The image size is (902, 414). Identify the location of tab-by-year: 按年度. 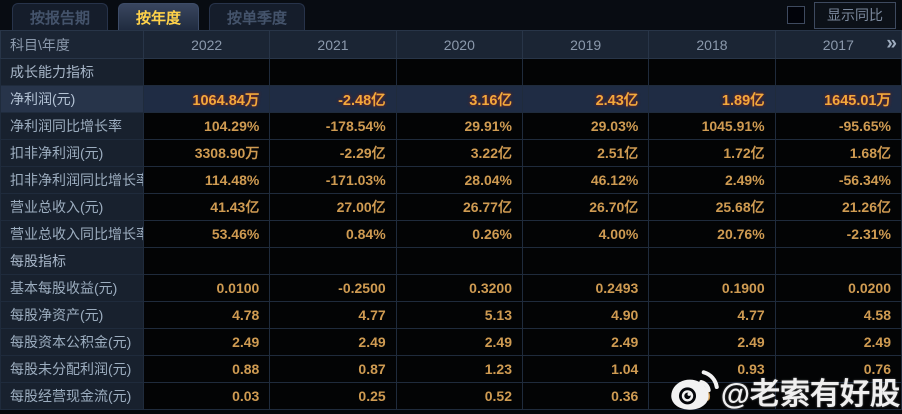
(159, 16).